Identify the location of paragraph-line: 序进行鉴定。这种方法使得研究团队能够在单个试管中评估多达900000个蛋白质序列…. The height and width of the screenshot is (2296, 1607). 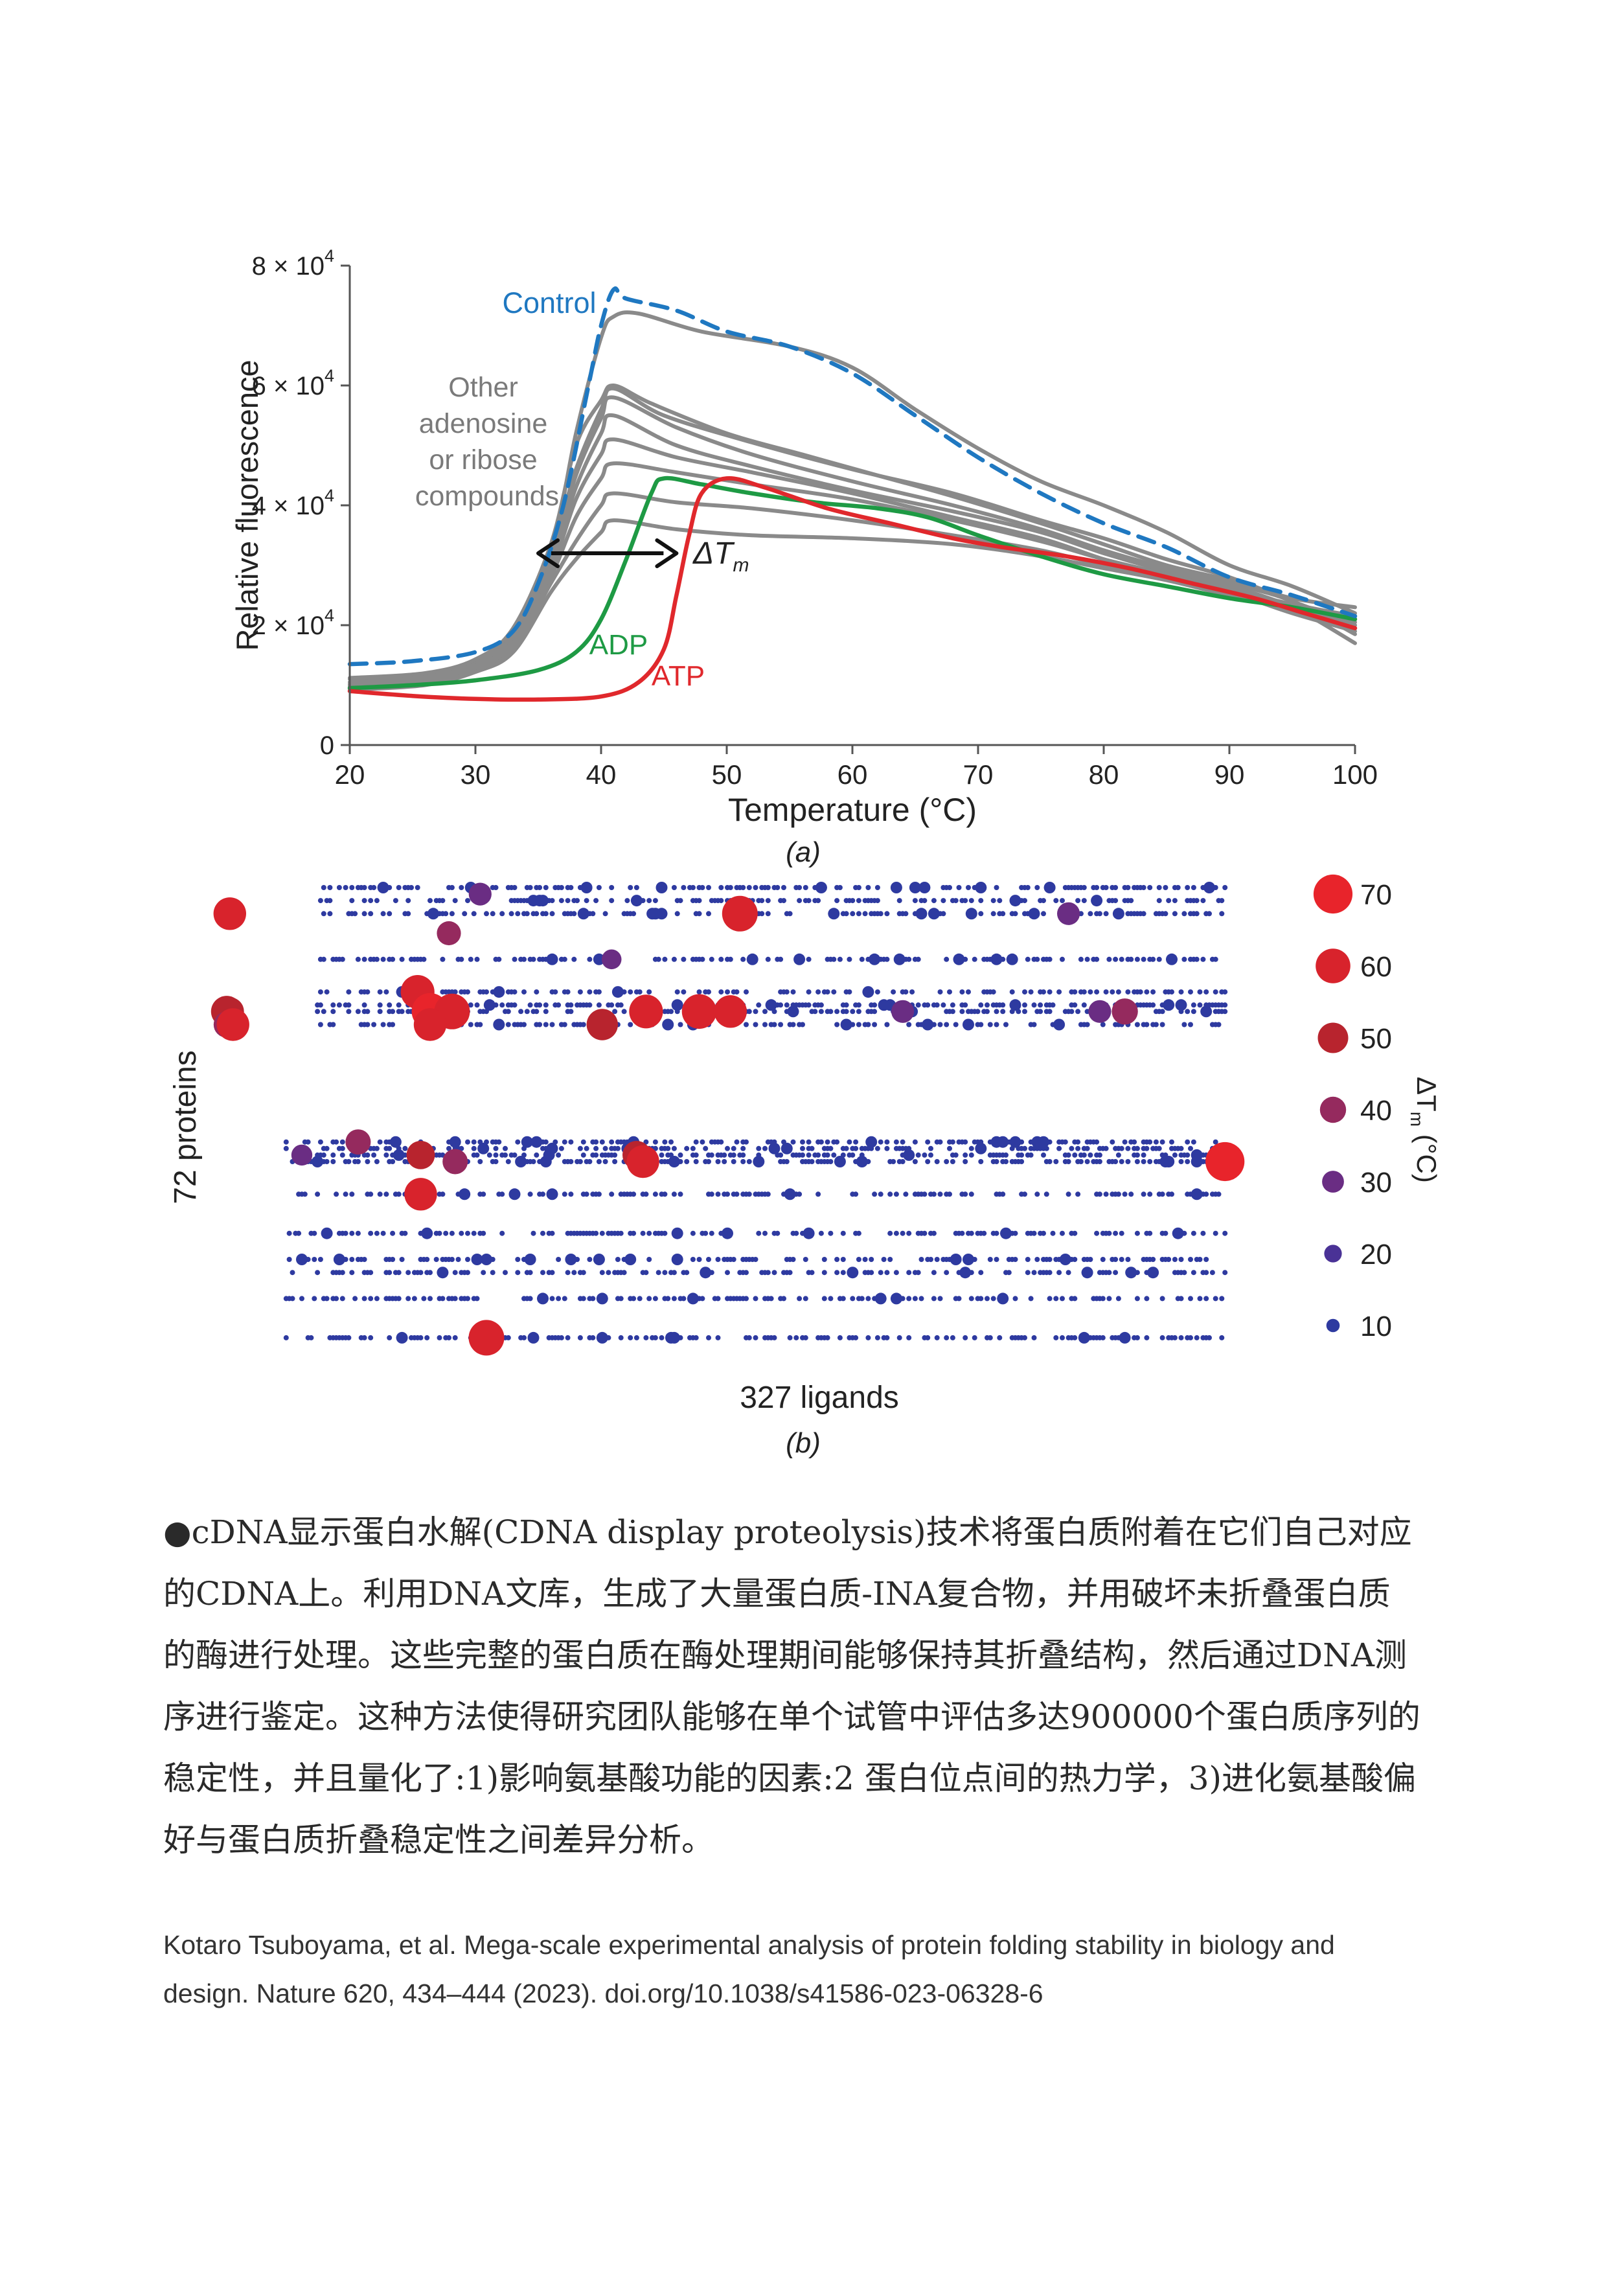
(791, 1717).